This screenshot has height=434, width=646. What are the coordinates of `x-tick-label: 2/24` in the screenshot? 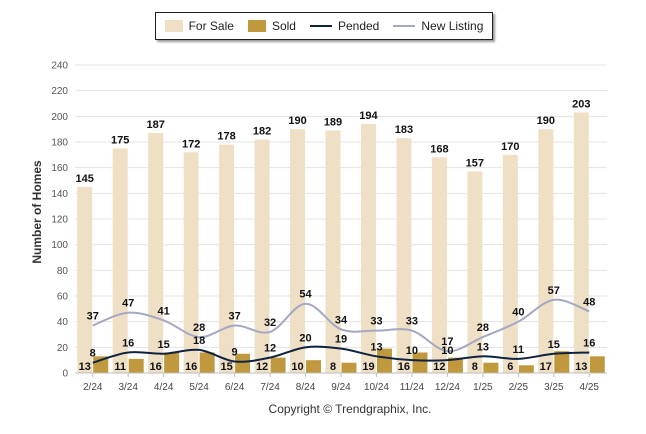 It's located at (93, 387).